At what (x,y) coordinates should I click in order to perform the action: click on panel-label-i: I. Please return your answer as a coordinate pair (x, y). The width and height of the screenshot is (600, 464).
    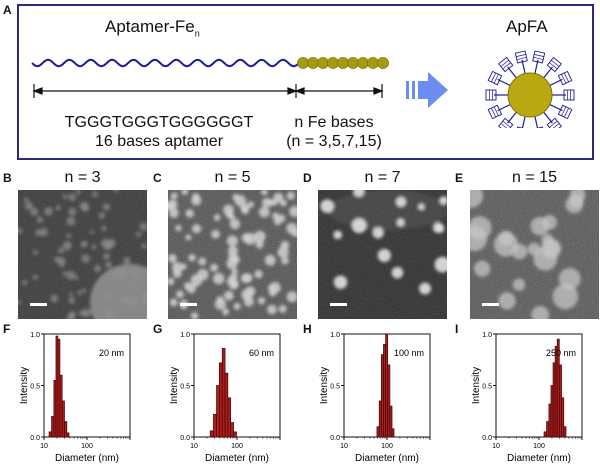
    Looking at the image, I should click on (457, 329).